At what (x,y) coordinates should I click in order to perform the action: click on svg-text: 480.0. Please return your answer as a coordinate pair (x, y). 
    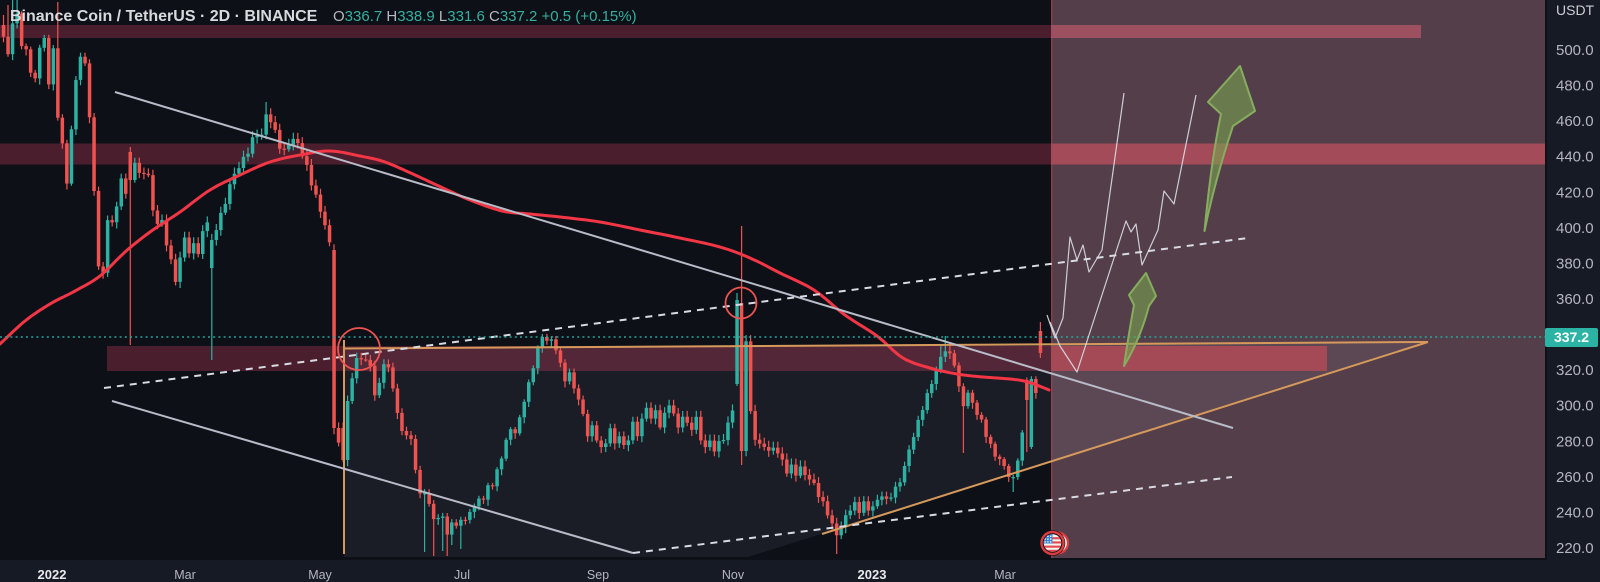
    Looking at the image, I should click on (1575, 86).